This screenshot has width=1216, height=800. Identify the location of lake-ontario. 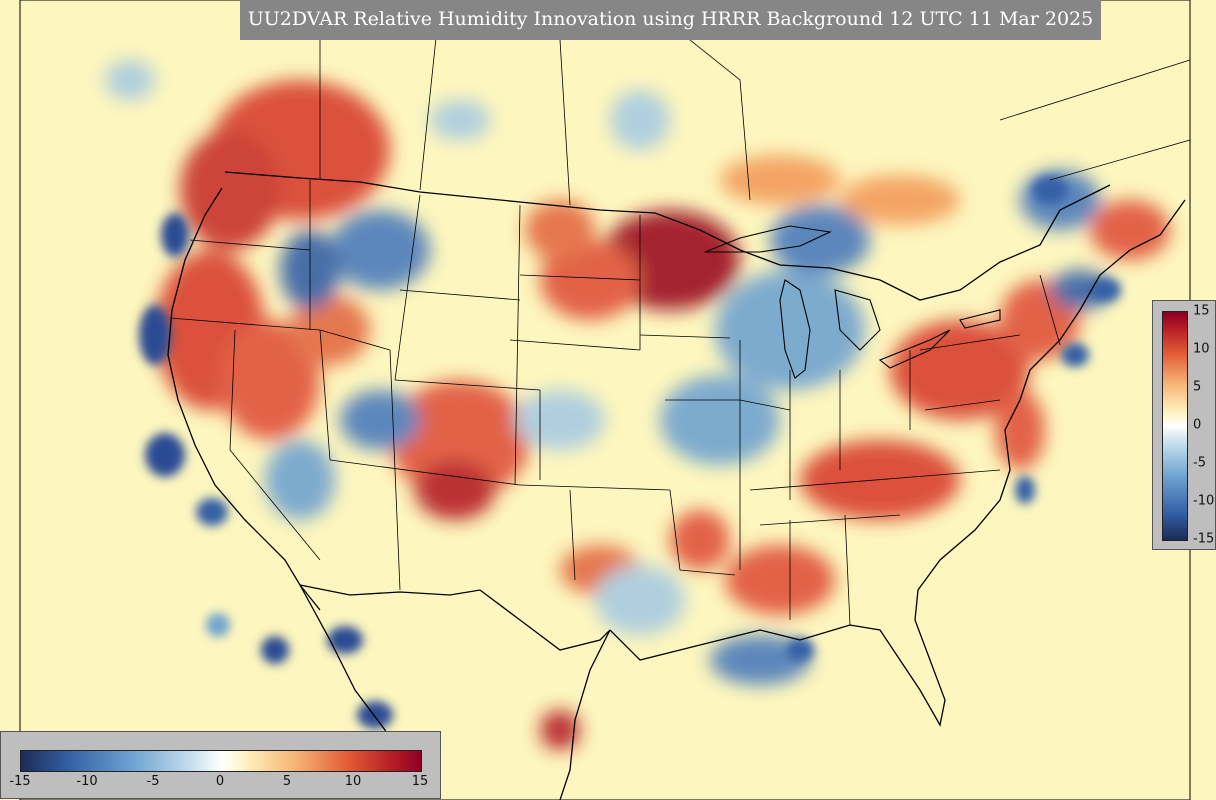
(980, 319).